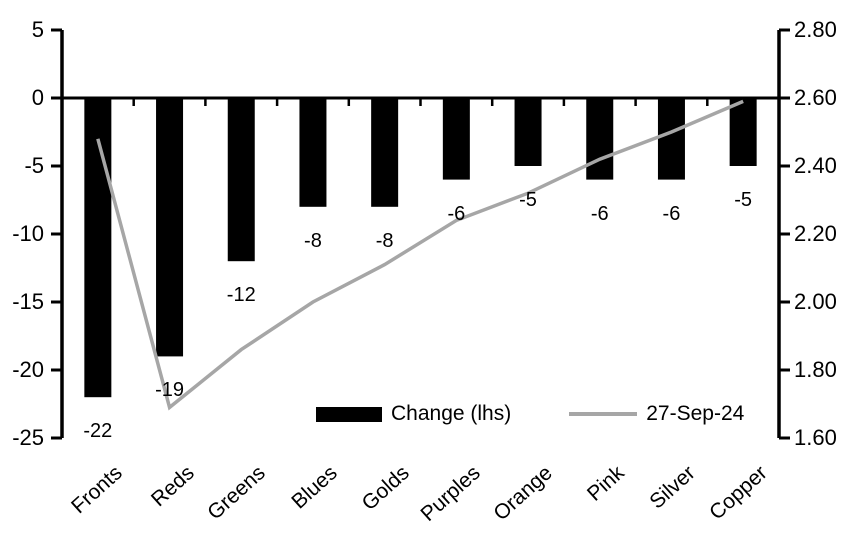 Image resolution: width=852 pixels, height=550 pixels. I want to click on right-axis-tick-label: 2.40, so click(815, 165).